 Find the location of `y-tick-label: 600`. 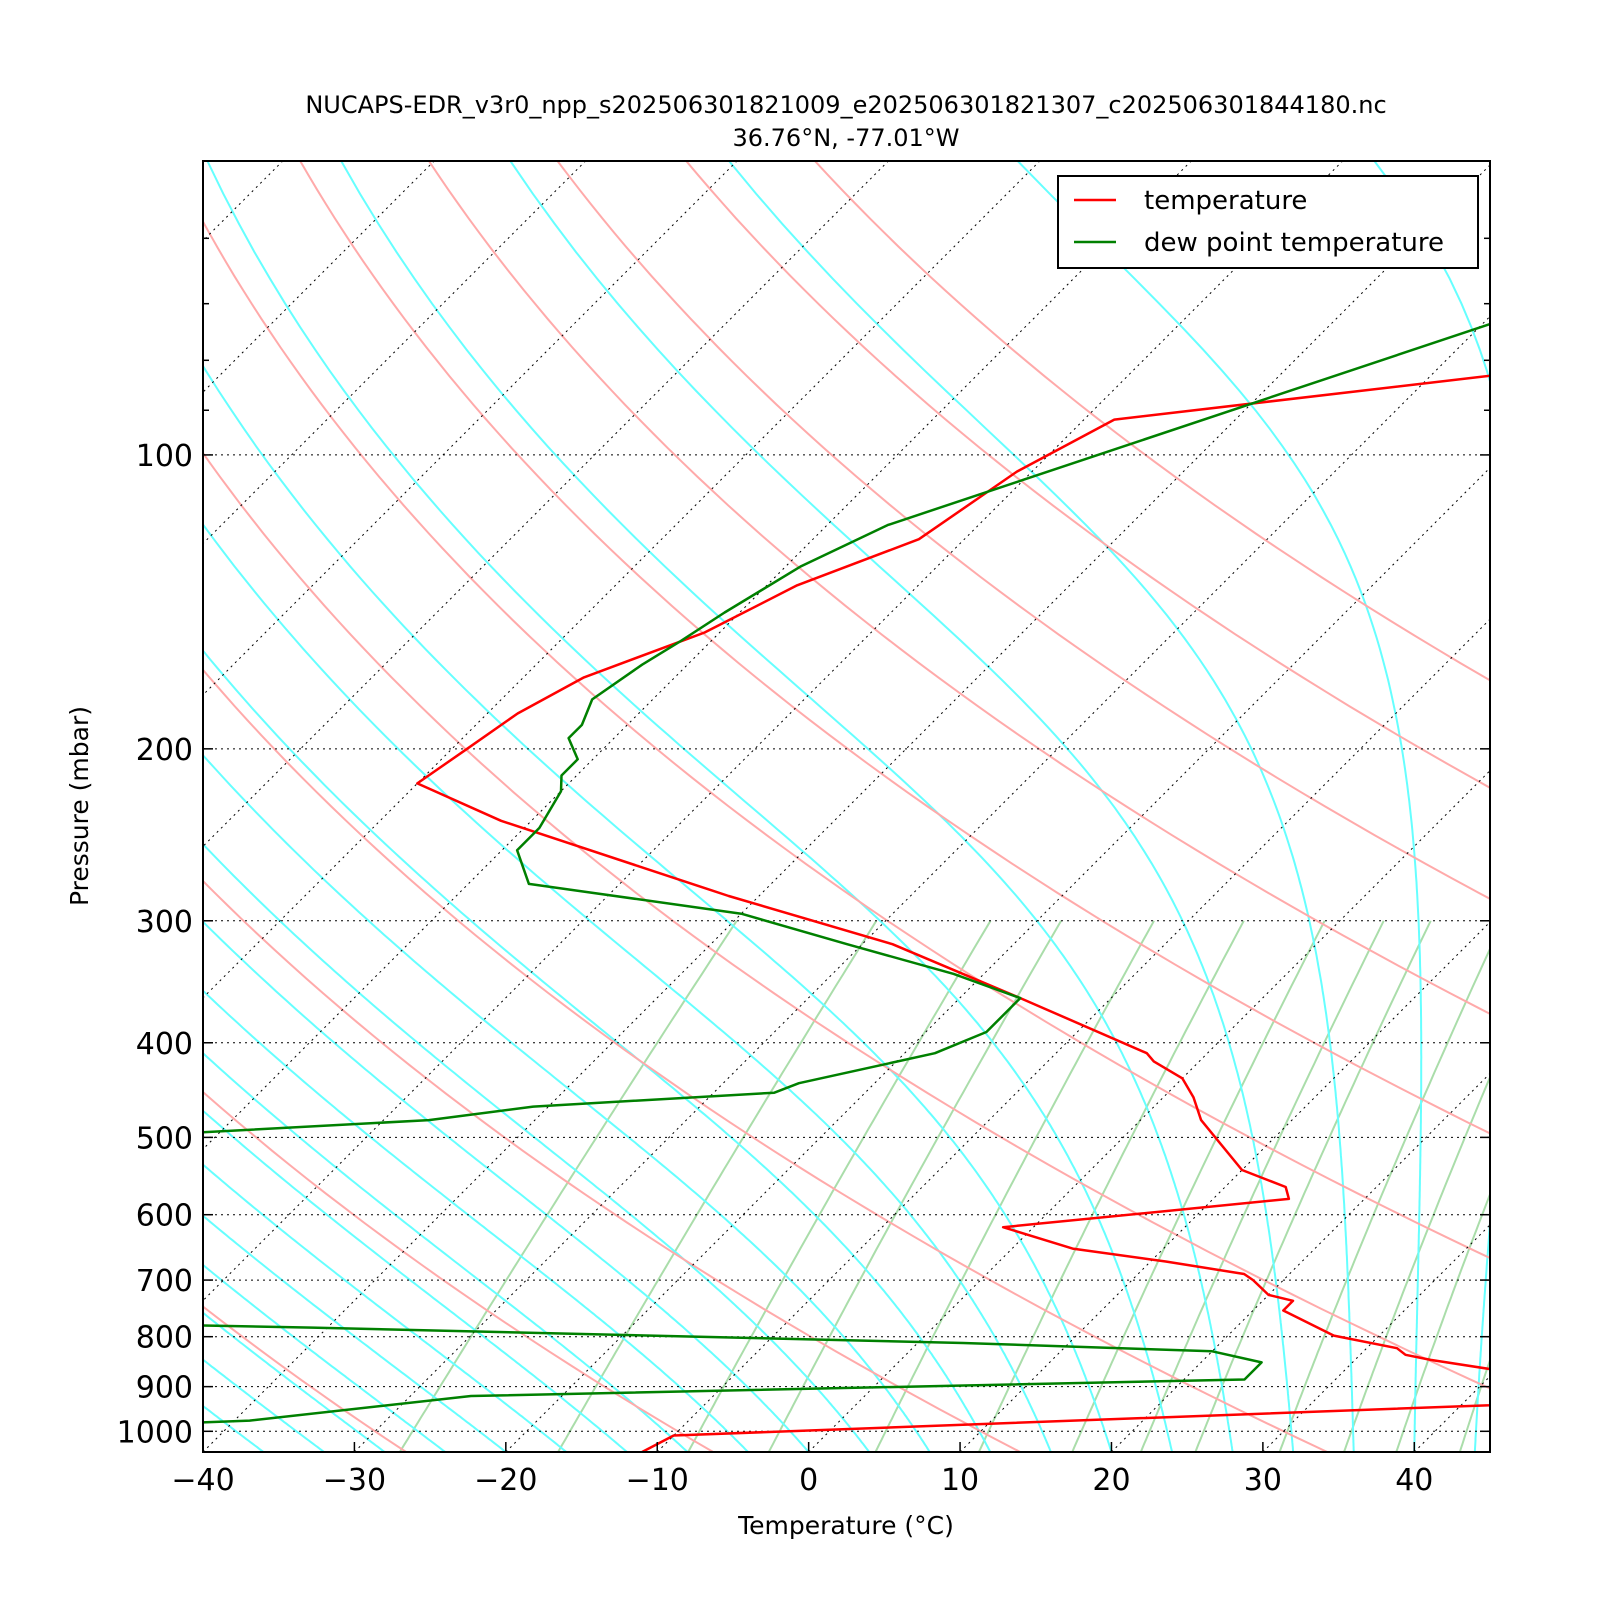

y-tick-label: 600 is located at coordinates (164, 1216).